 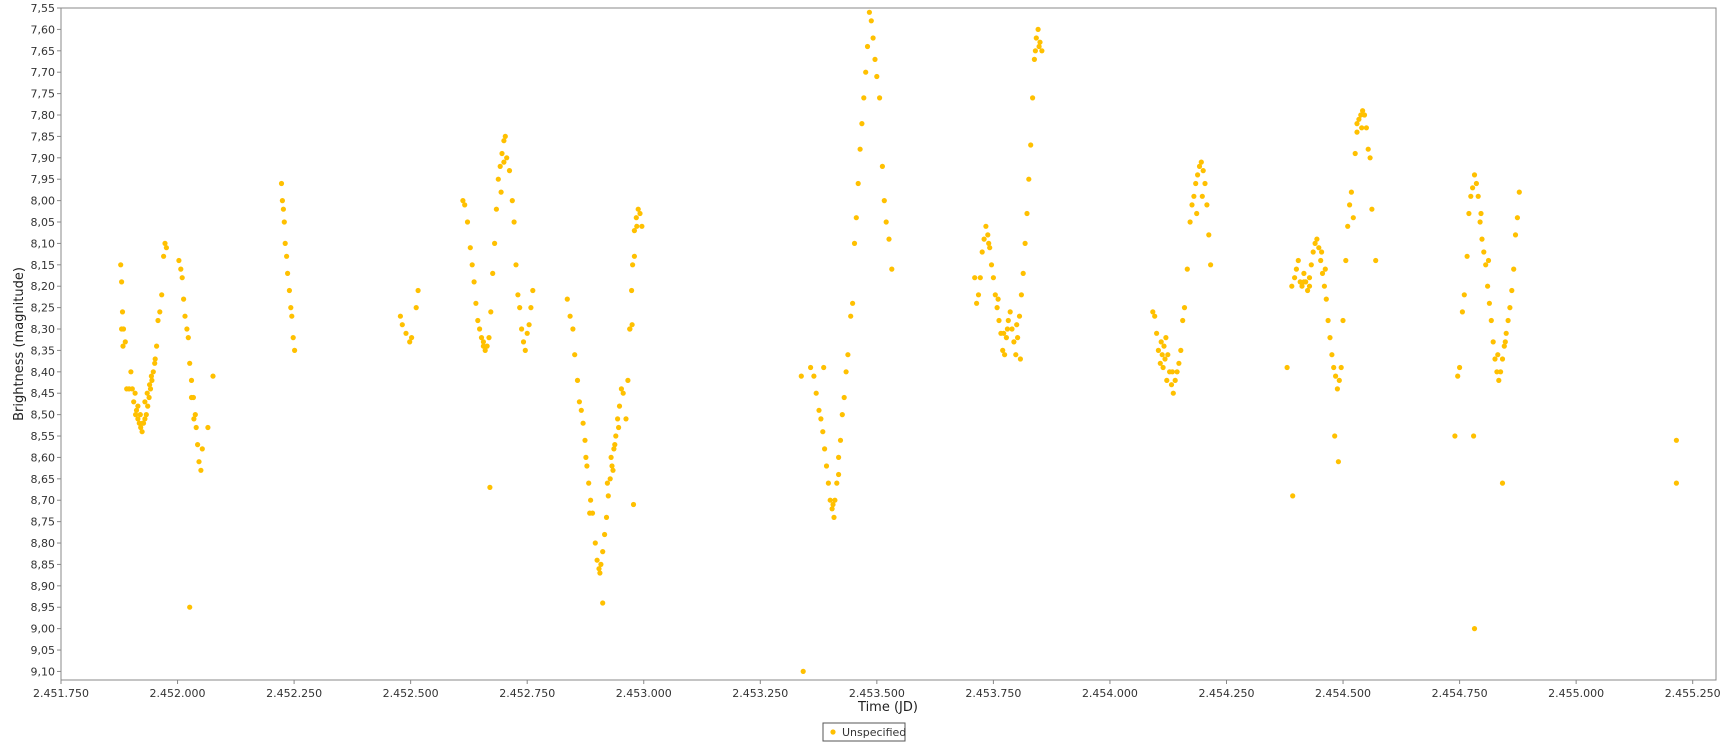 I want to click on y-tick-label: 7,65, so click(x=43, y=51).